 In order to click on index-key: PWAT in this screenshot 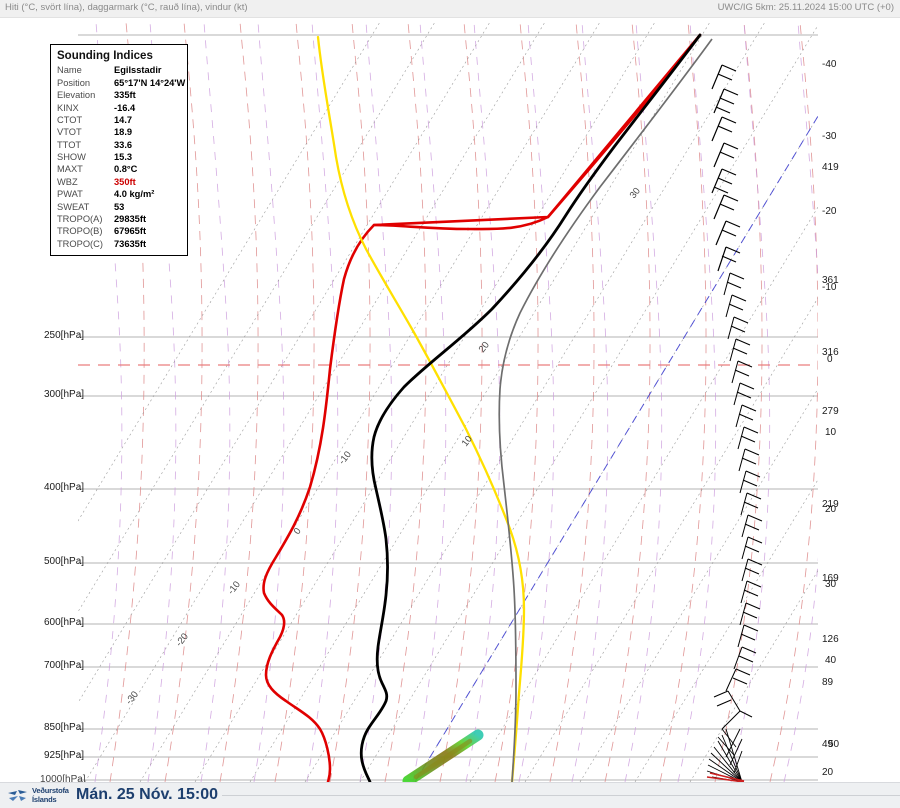, I will do `click(70, 194)`.